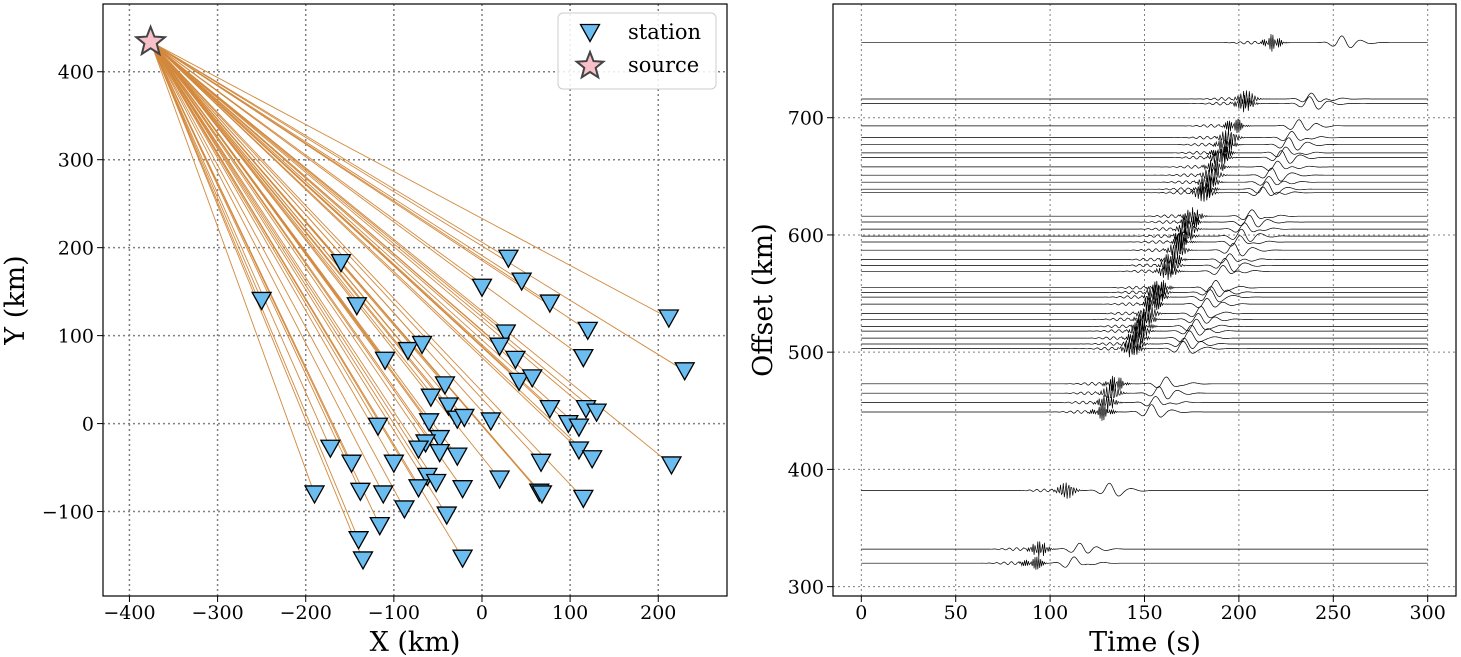 Image resolution: width=1461 pixels, height=657 pixels. I want to click on seismogram-y-tick-label: 500, so click(806, 353).